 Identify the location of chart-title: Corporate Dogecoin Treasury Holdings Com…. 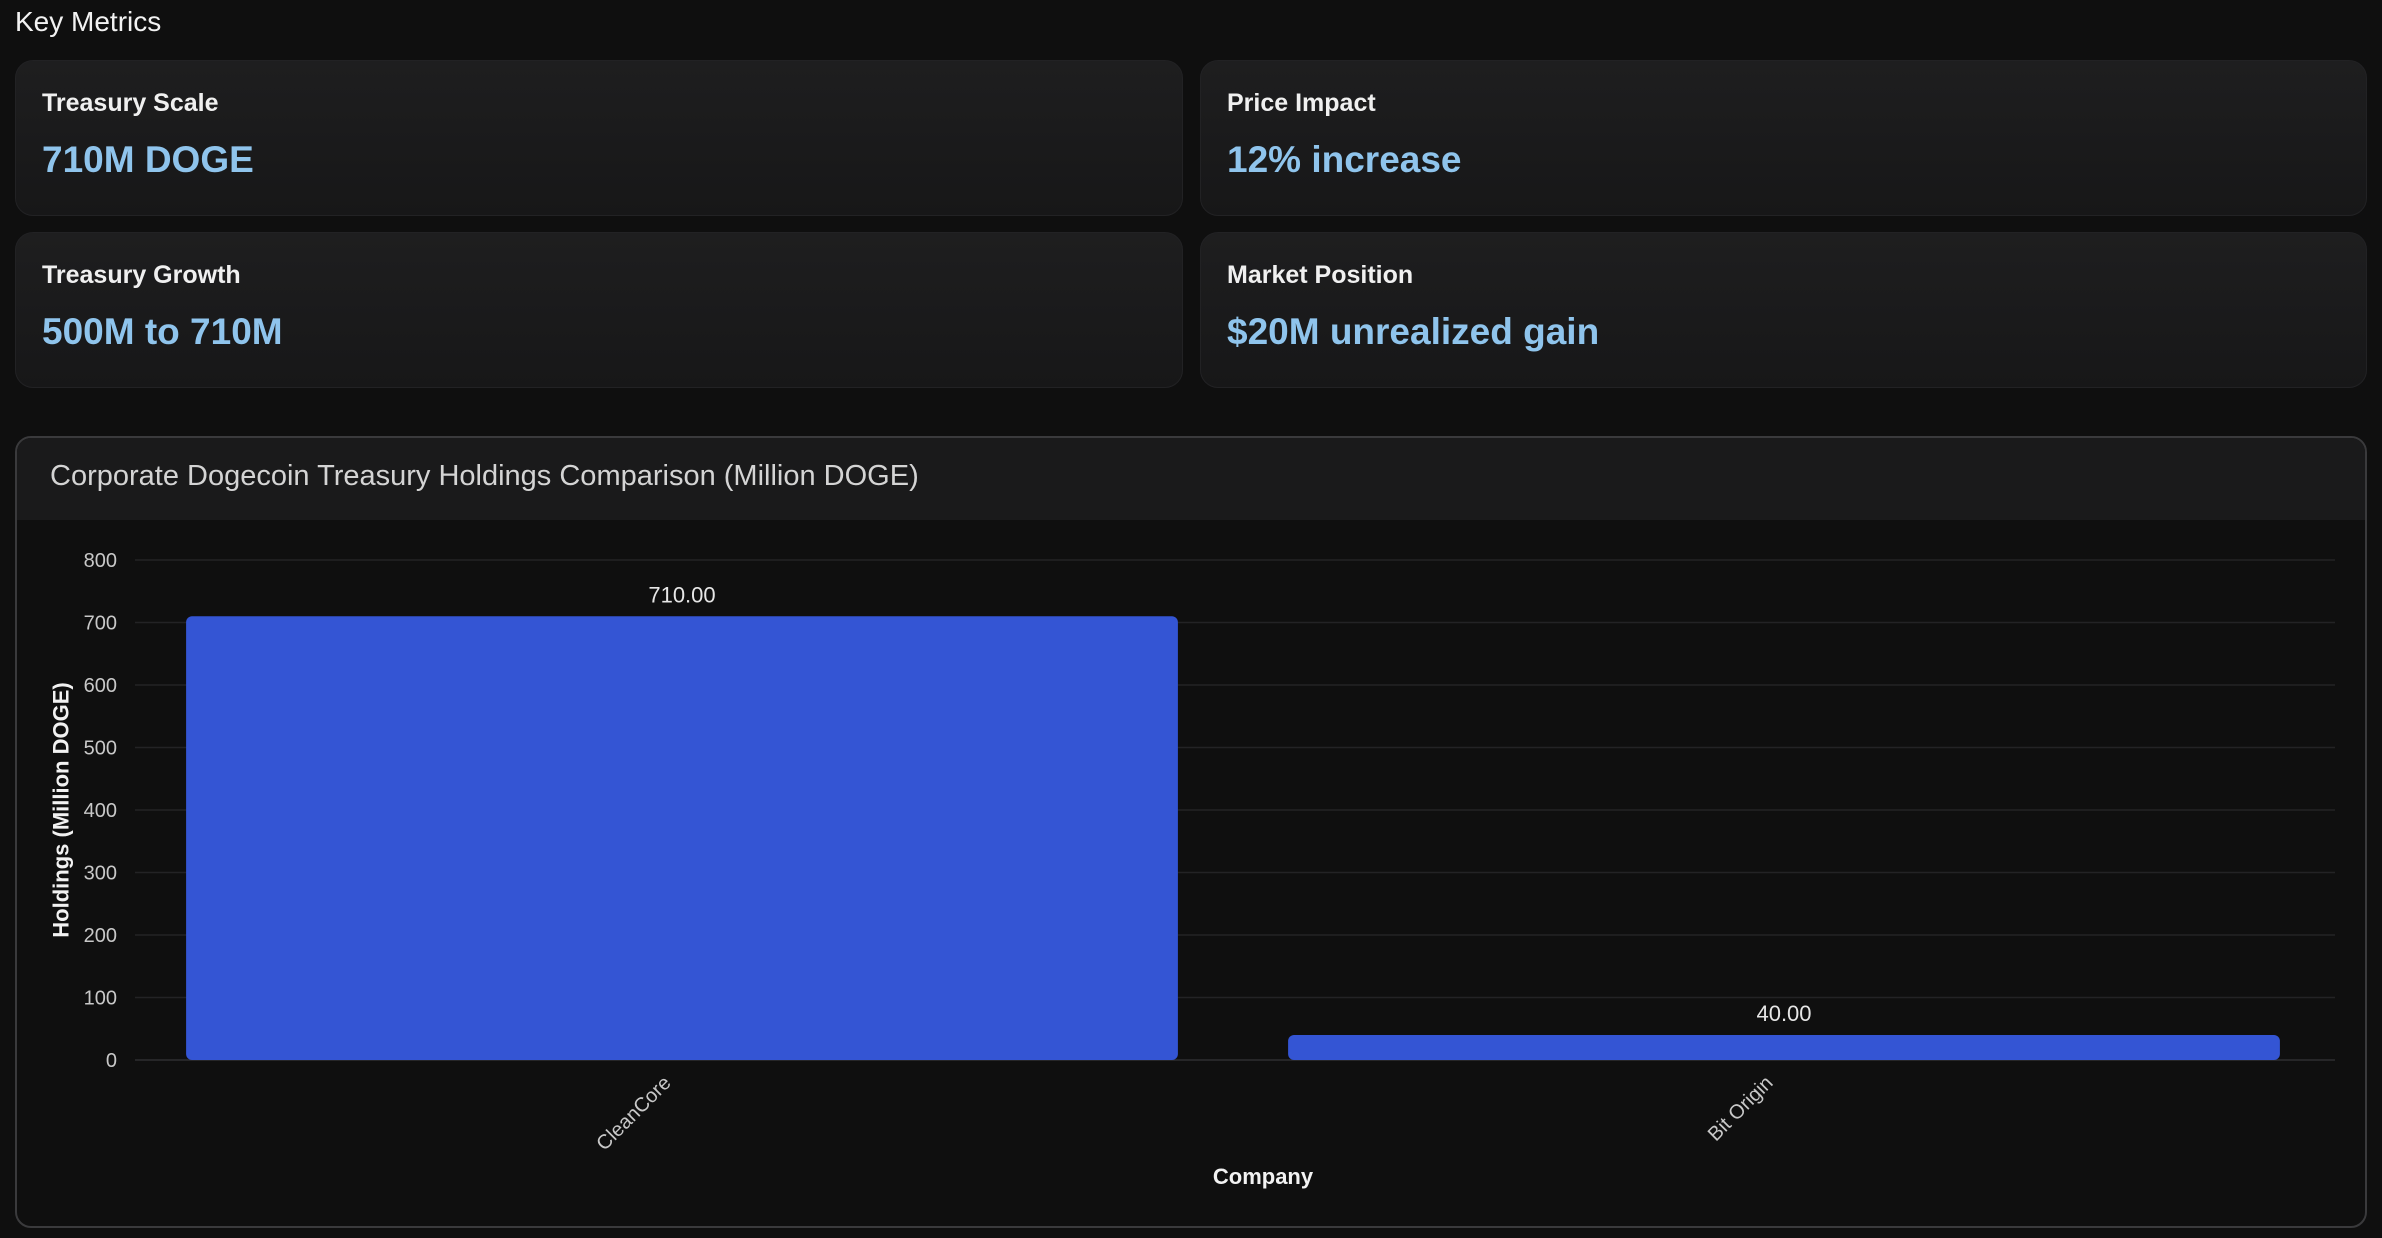
(484, 476).